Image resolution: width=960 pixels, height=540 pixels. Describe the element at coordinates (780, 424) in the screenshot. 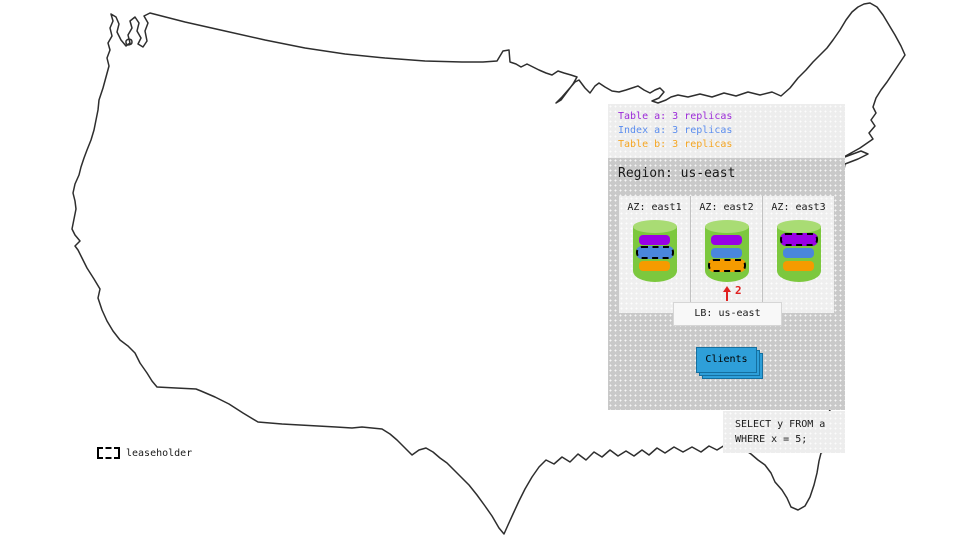

I see `sql-query-line: SELECT y FROM a` at that location.